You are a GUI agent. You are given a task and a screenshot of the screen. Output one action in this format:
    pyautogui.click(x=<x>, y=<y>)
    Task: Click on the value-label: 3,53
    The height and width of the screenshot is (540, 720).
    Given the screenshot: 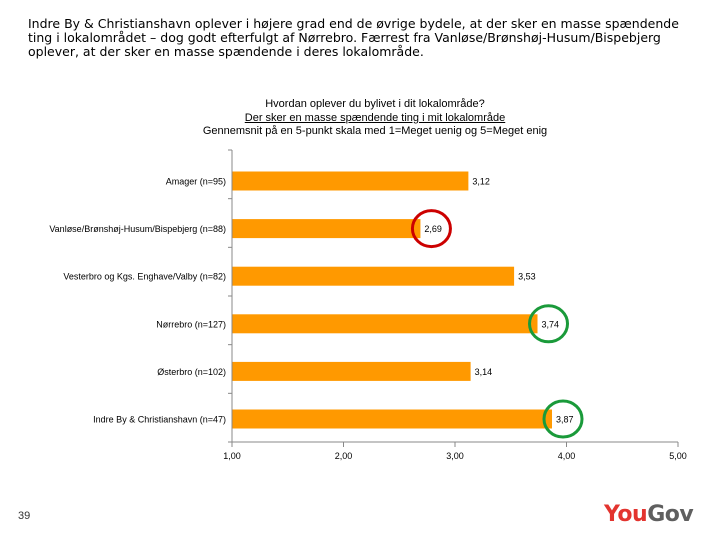 What is the action you would take?
    pyautogui.click(x=527, y=277)
    